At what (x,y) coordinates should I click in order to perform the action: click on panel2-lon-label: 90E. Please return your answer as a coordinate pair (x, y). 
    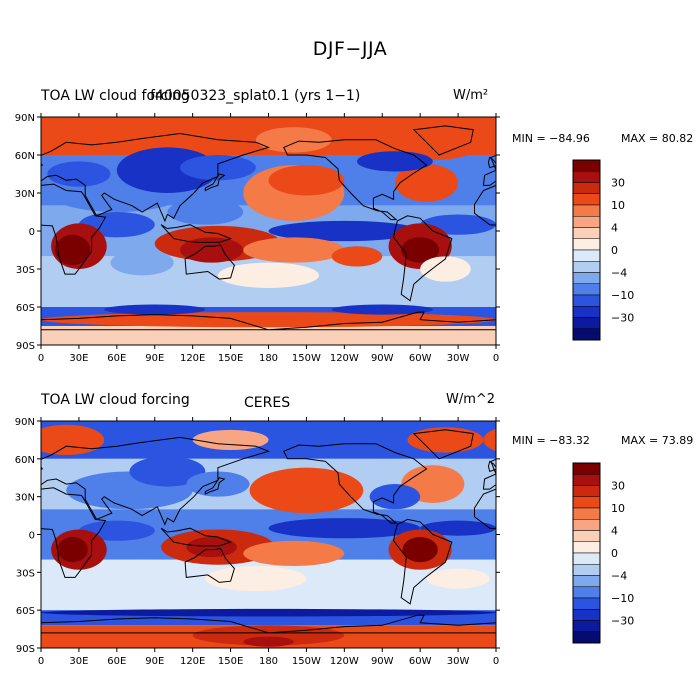
    Looking at the image, I should click on (154, 661).